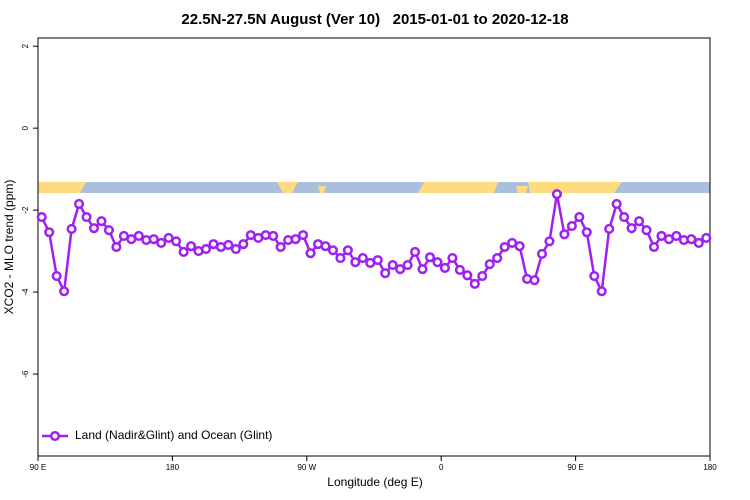 This screenshot has width=750, height=500. I want to click on y-tick-label: -2, so click(25, 210).